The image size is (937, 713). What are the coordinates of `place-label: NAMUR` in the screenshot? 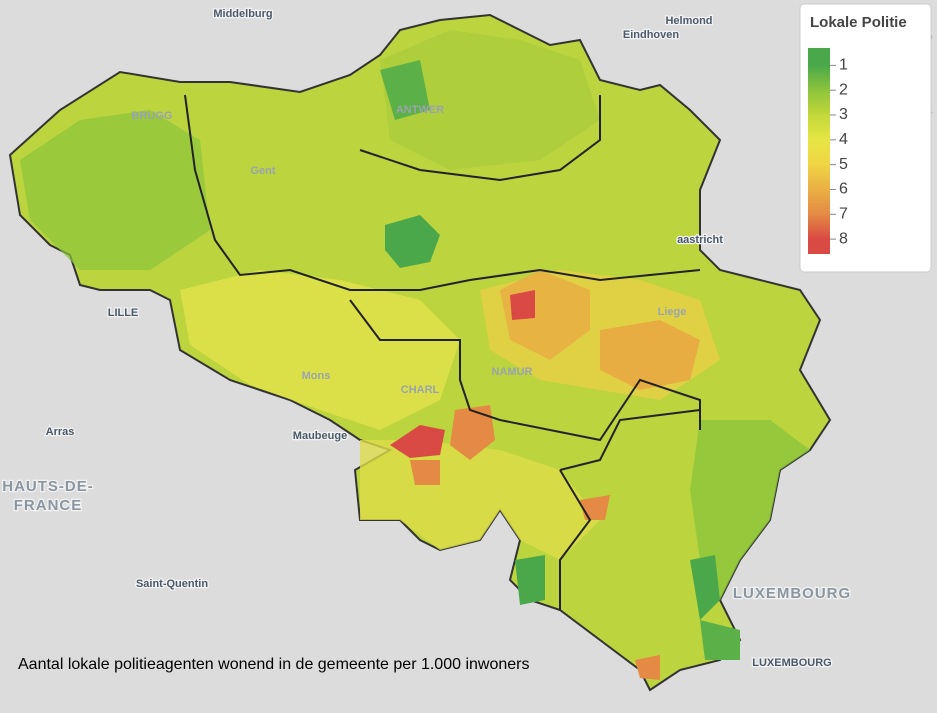 It's located at (512, 372).